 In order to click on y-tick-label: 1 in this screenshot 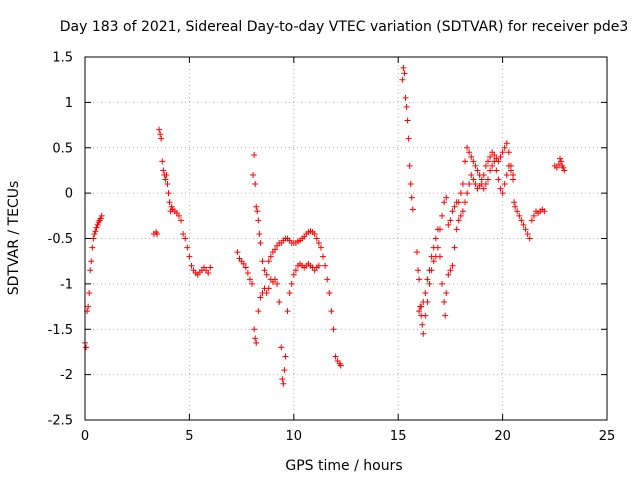, I will do `click(69, 103)`.